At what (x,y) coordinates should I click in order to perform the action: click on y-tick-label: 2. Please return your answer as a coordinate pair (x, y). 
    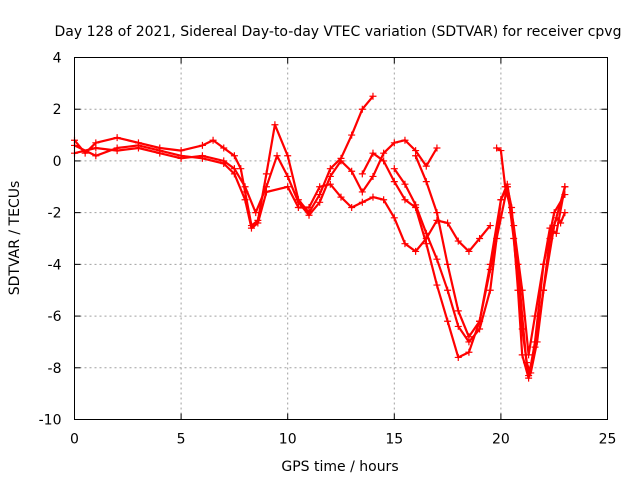
    Looking at the image, I should click on (57, 110).